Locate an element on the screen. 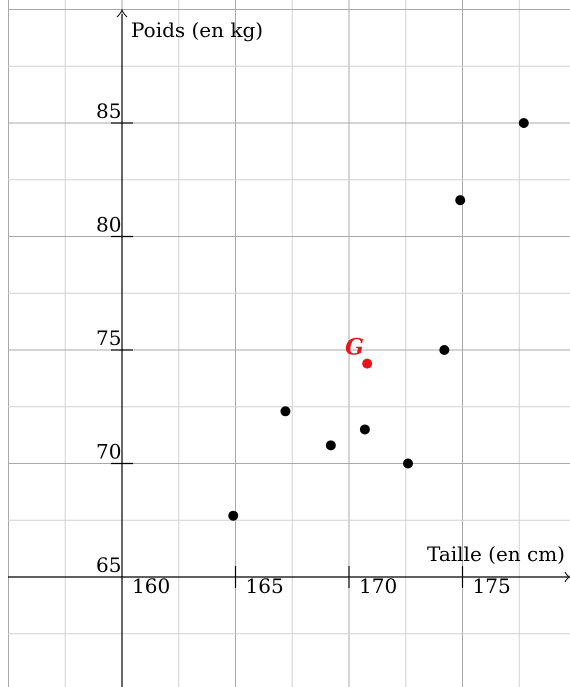  x-tick-labels: 160 165 170 175 is located at coordinates (321, 586).